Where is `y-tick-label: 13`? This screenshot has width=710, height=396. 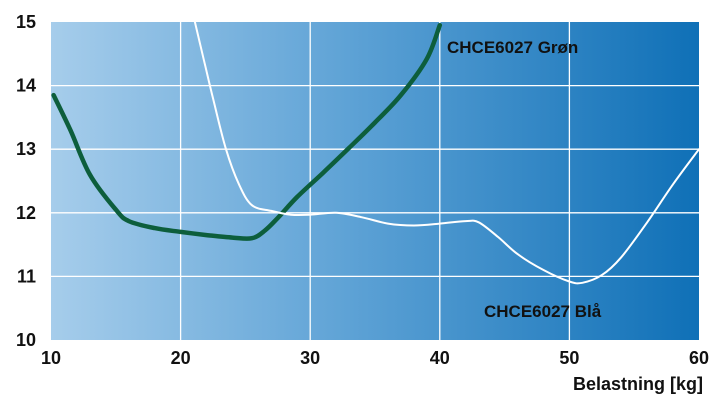
y-tick-label: 13 is located at coordinates (26, 149).